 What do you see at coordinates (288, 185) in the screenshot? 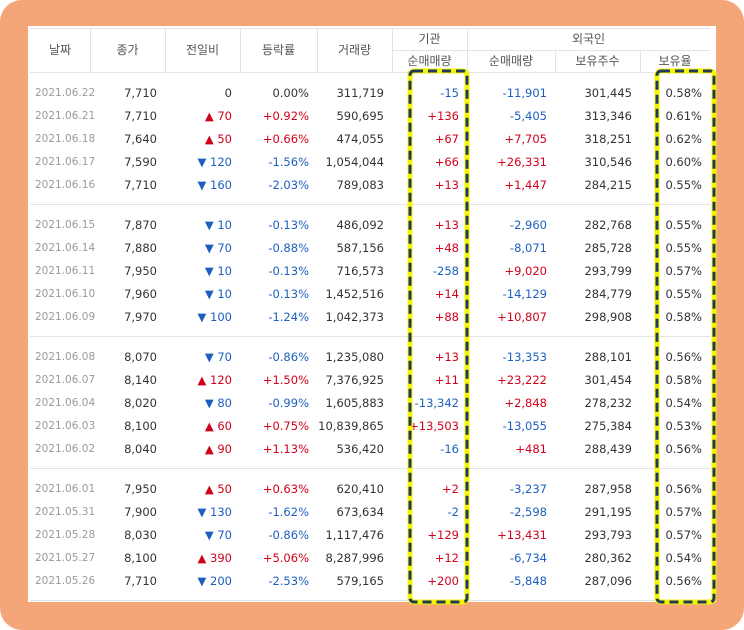
I see `value-cell: -2.03%` at bounding box center [288, 185].